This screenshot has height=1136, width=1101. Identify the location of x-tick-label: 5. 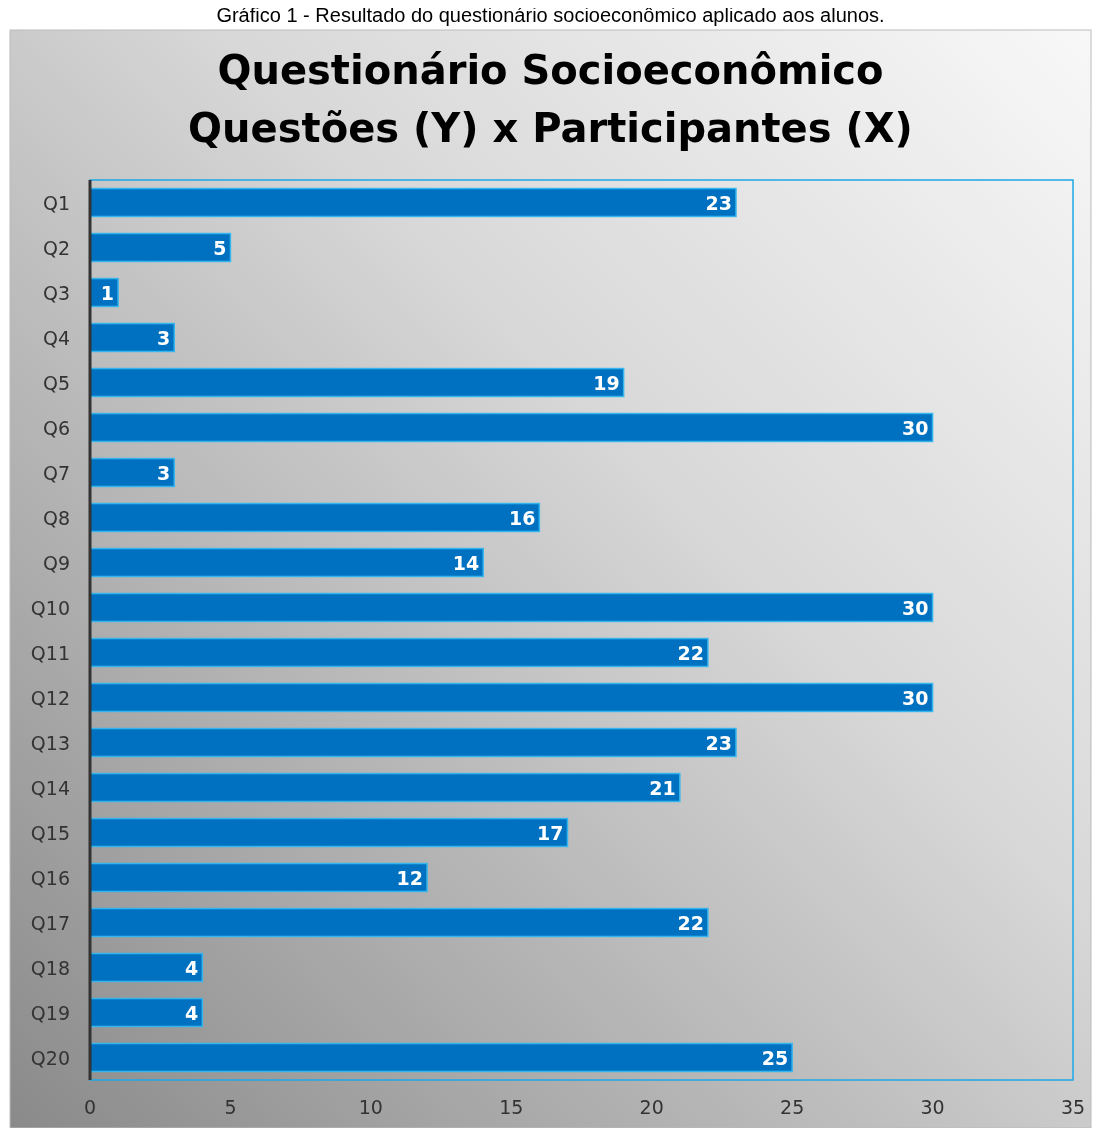
(230, 1107).